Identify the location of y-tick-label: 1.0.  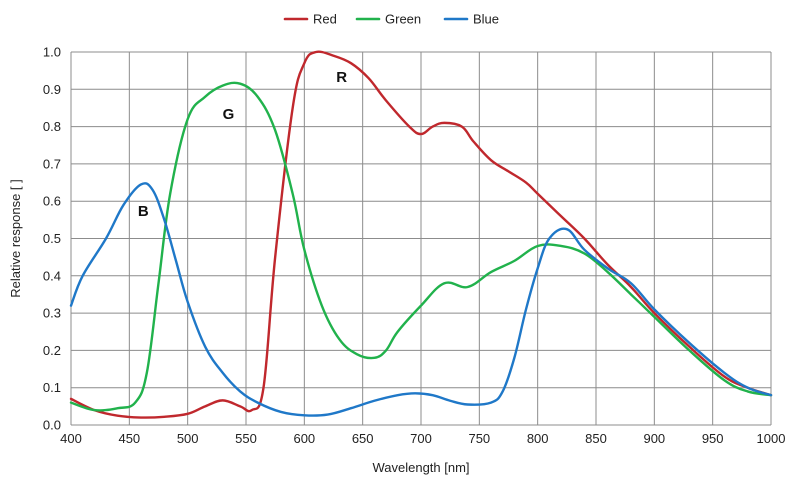
(52, 52).